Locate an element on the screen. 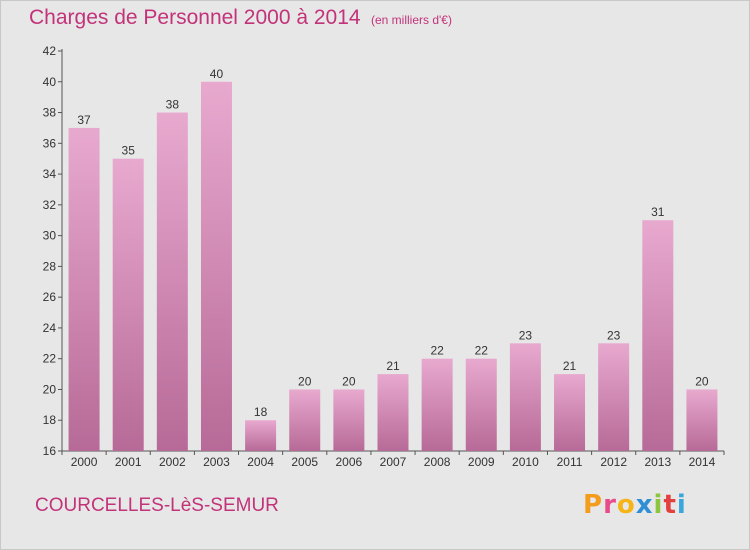 This screenshot has width=750, height=550. y-tick-label: 34 is located at coordinates (50, 174).